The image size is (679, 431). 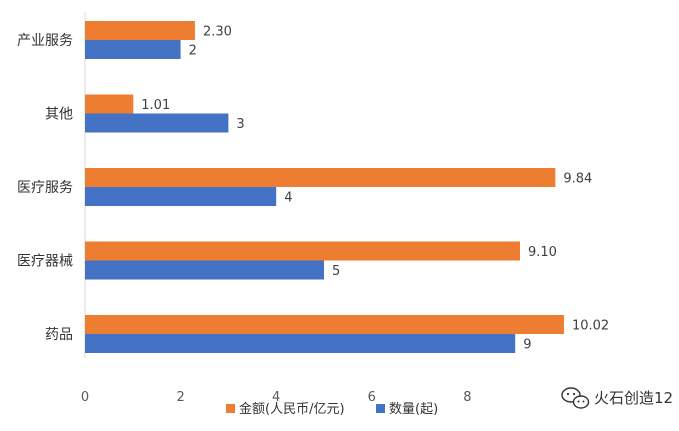 I want to click on x-tick-label: 6, so click(x=372, y=397).